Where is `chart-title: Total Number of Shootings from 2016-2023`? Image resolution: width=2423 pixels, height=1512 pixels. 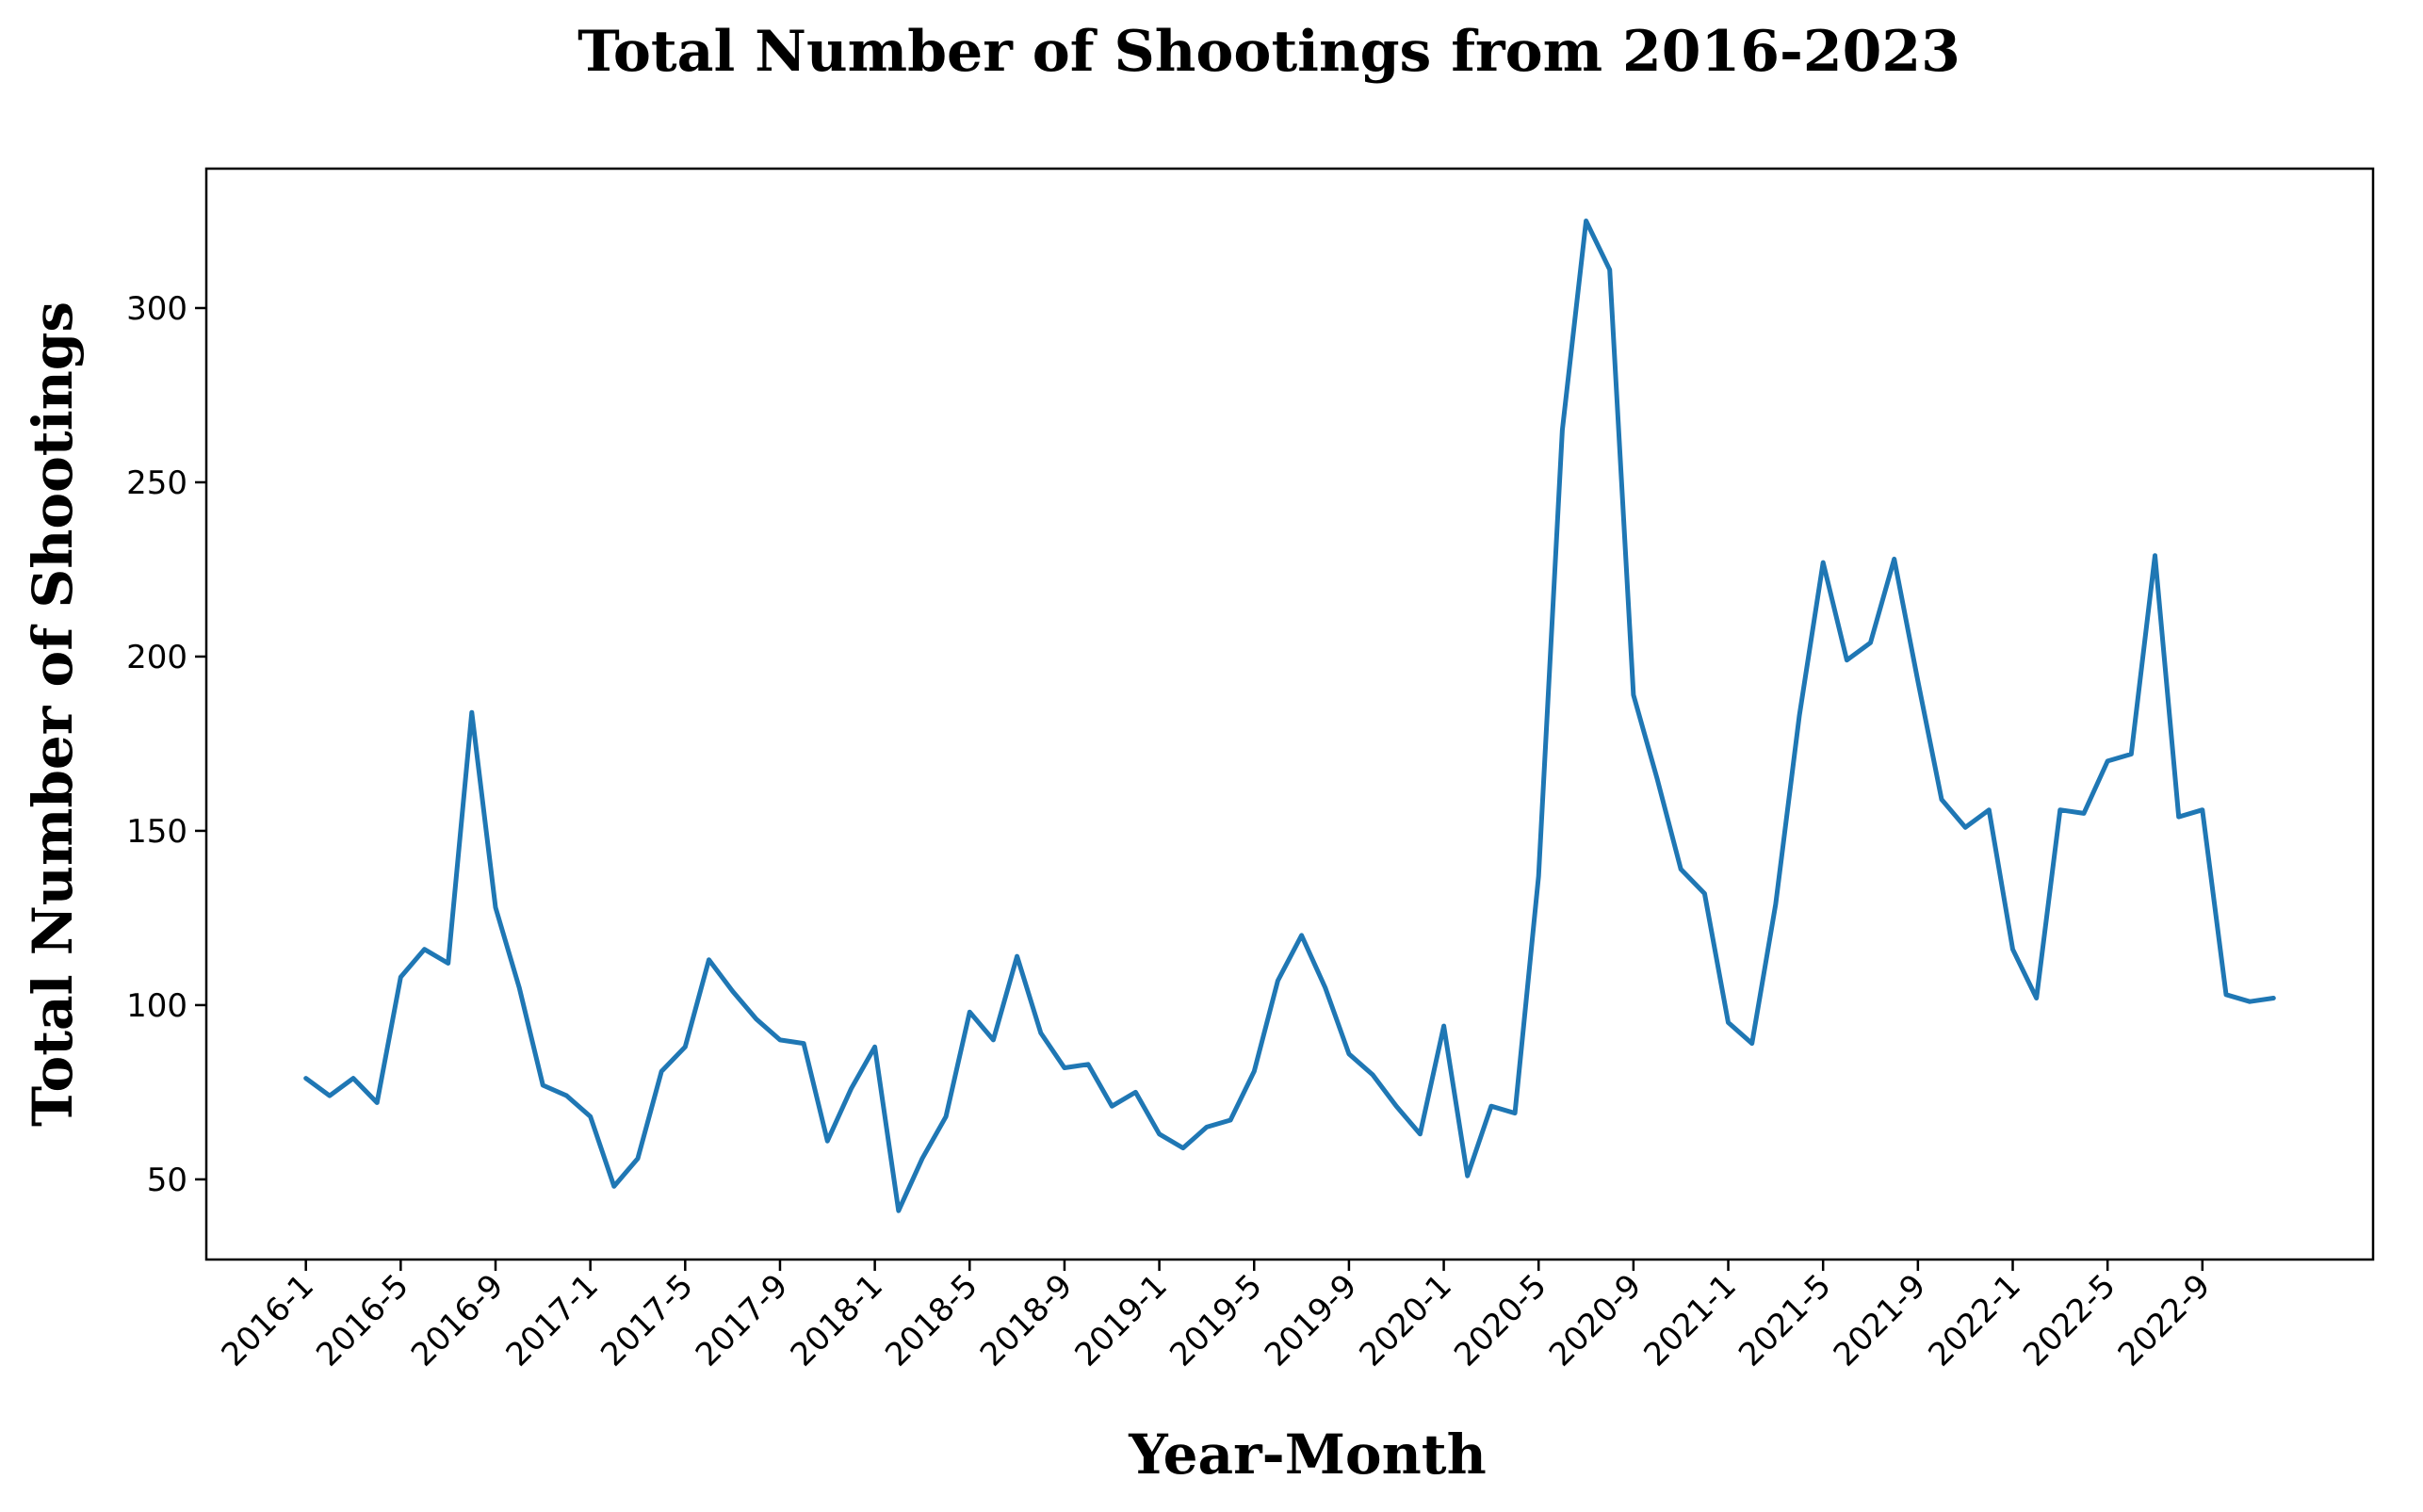
chart-title: Total Number of Shootings from 2016-2023 is located at coordinates (1268, 52).